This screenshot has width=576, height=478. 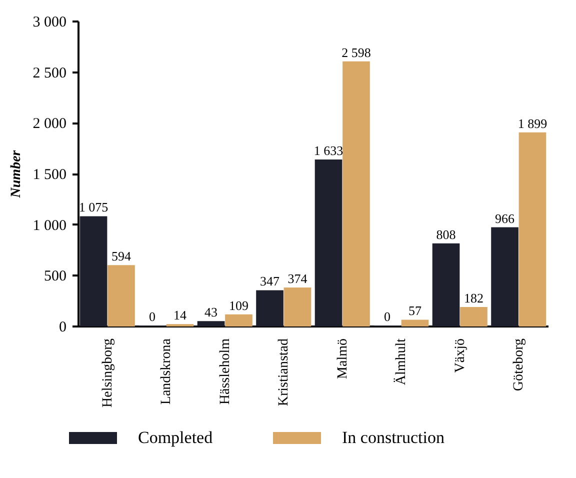 What do you see at coordinates (284, 372) in the screenshot?
I see `x-tick-label: Kristianstad` at bounding box center [284, 372].